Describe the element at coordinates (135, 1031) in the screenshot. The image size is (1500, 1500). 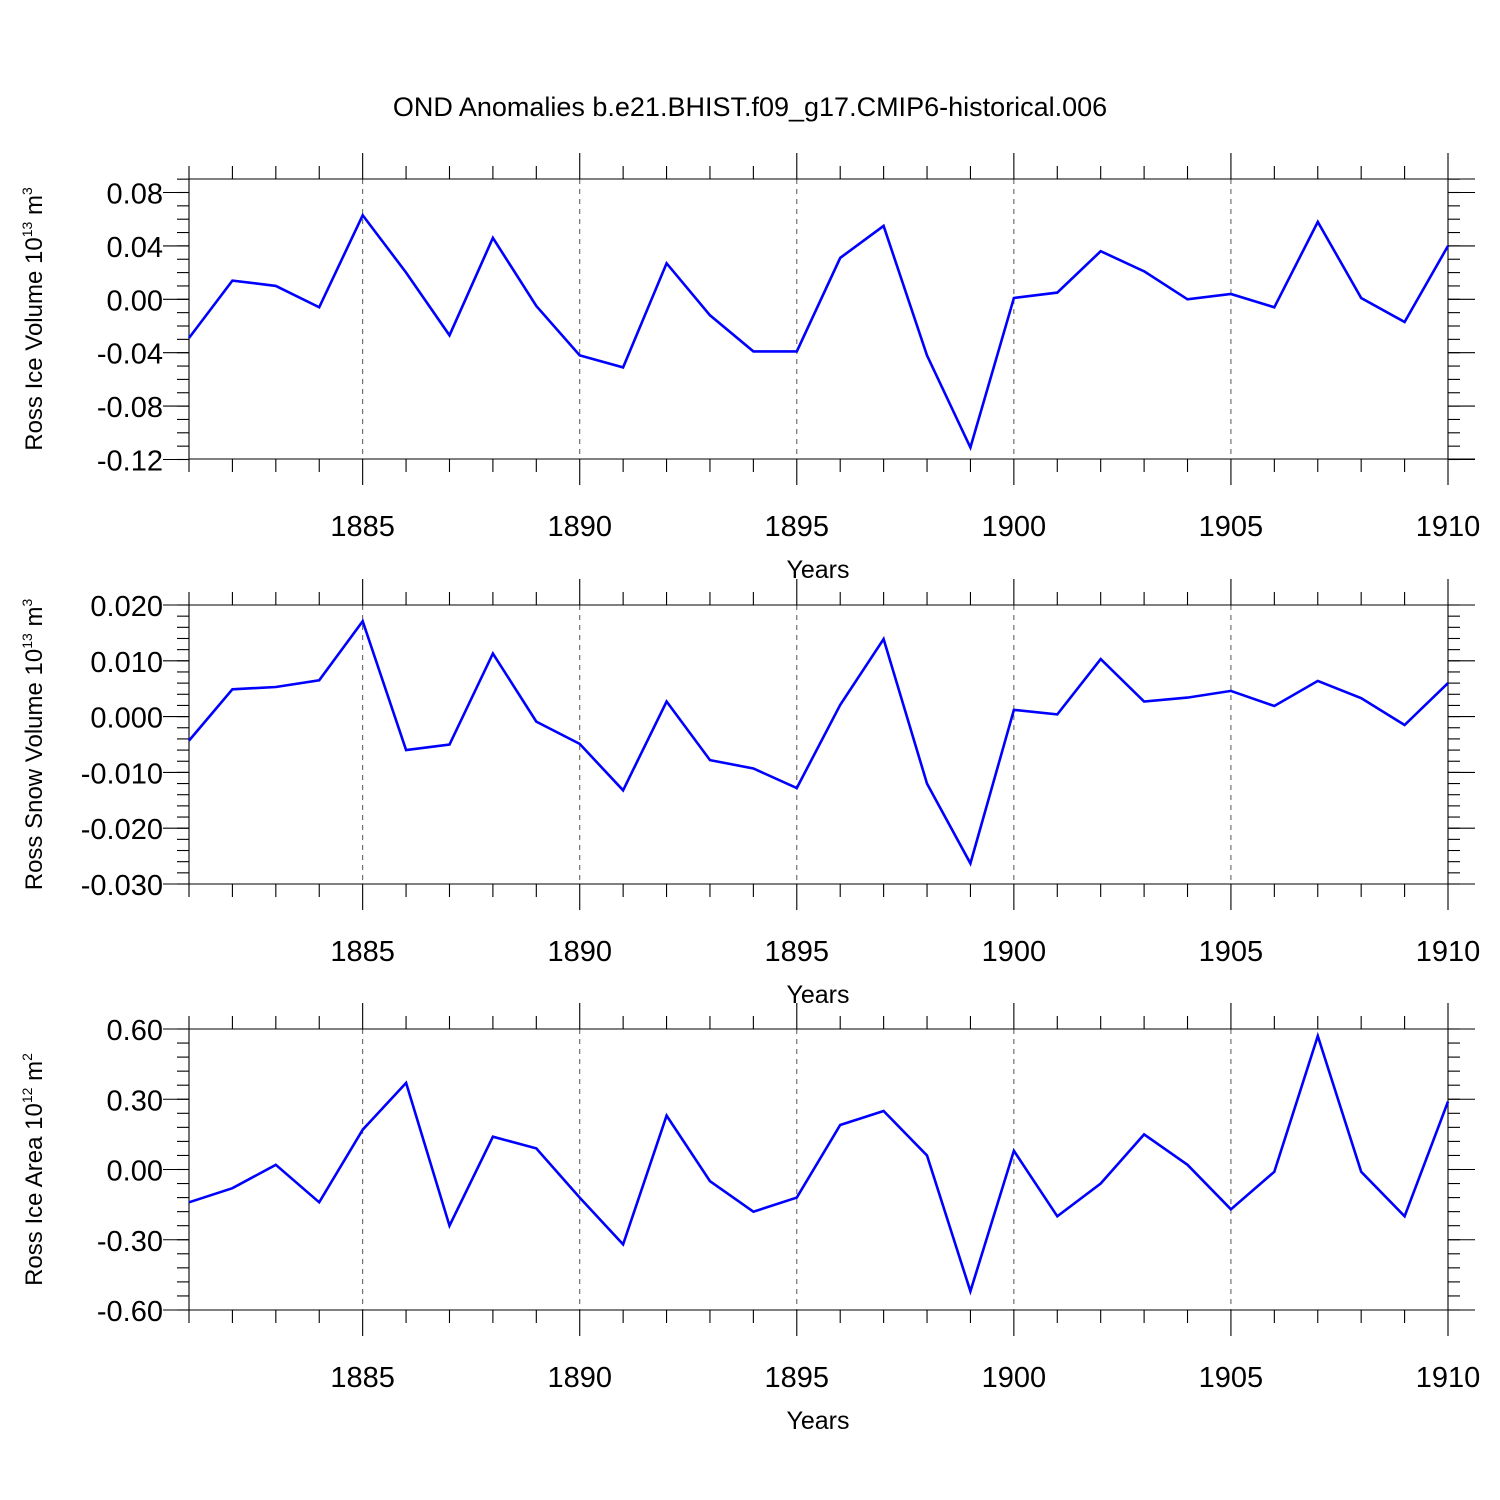
I see `y-tick-label: 0.60` at that location.